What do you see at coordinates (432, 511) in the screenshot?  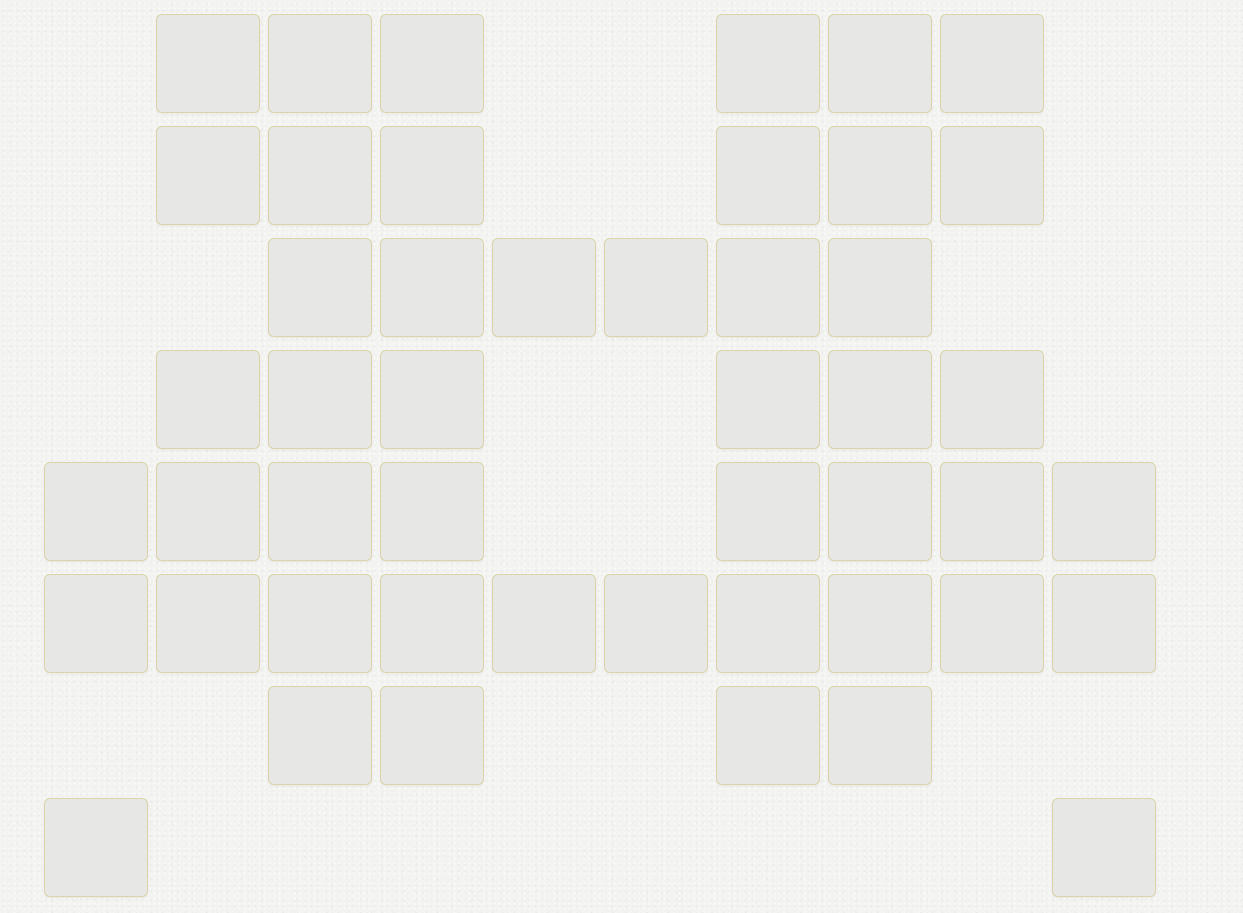 I see `tile-r5-c4` at bounding box center [432, 511].